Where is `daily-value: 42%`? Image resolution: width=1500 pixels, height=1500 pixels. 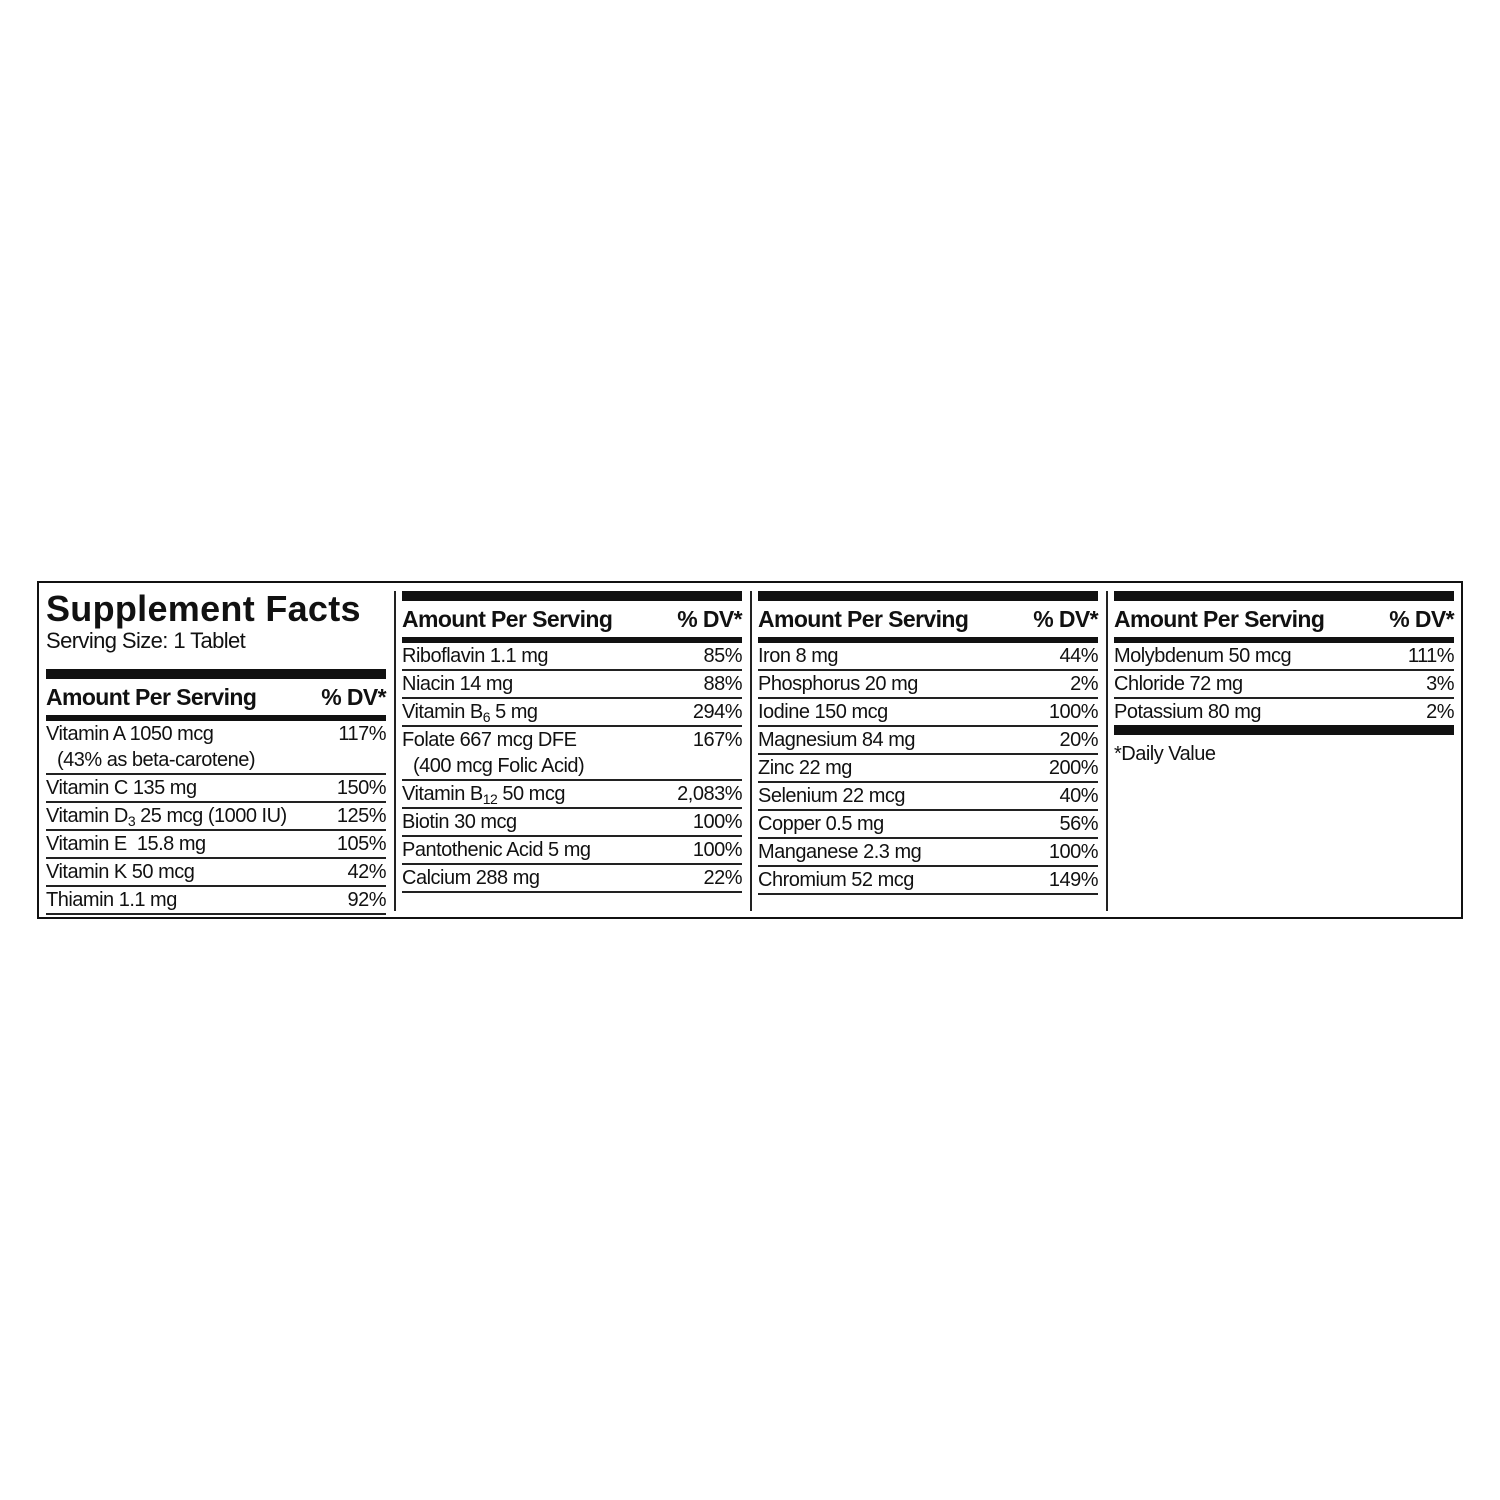 daily-value: 42% is located at coordinates (366, 872).